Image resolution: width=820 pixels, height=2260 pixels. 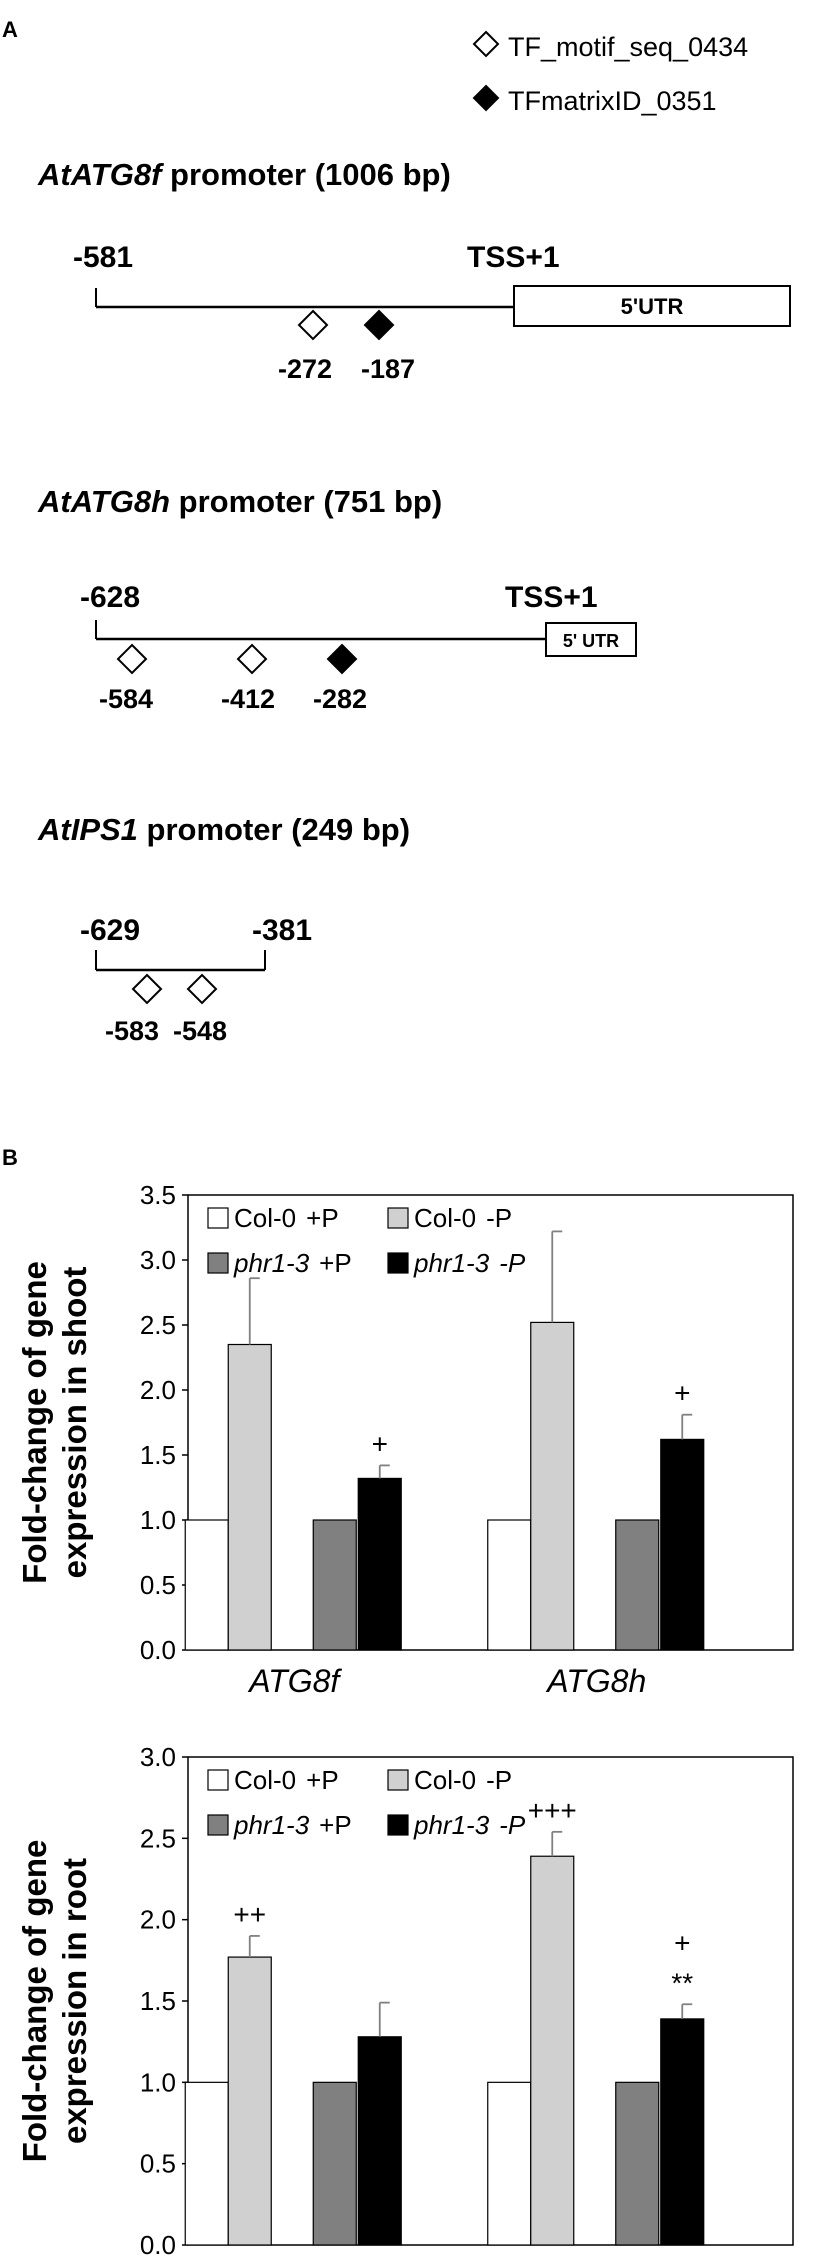 I want to click on legend-label: Col-0 +P, so click(x=286, y=1780).